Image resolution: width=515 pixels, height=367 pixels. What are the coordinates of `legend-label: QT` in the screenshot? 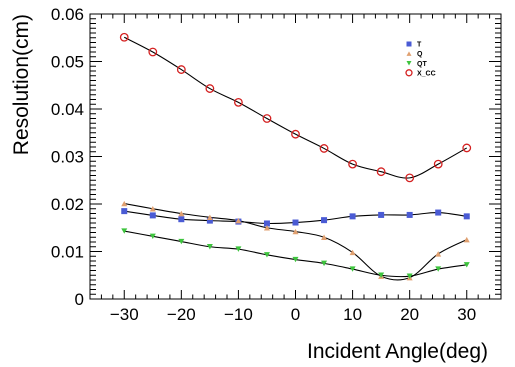 It's located at (422, 64).